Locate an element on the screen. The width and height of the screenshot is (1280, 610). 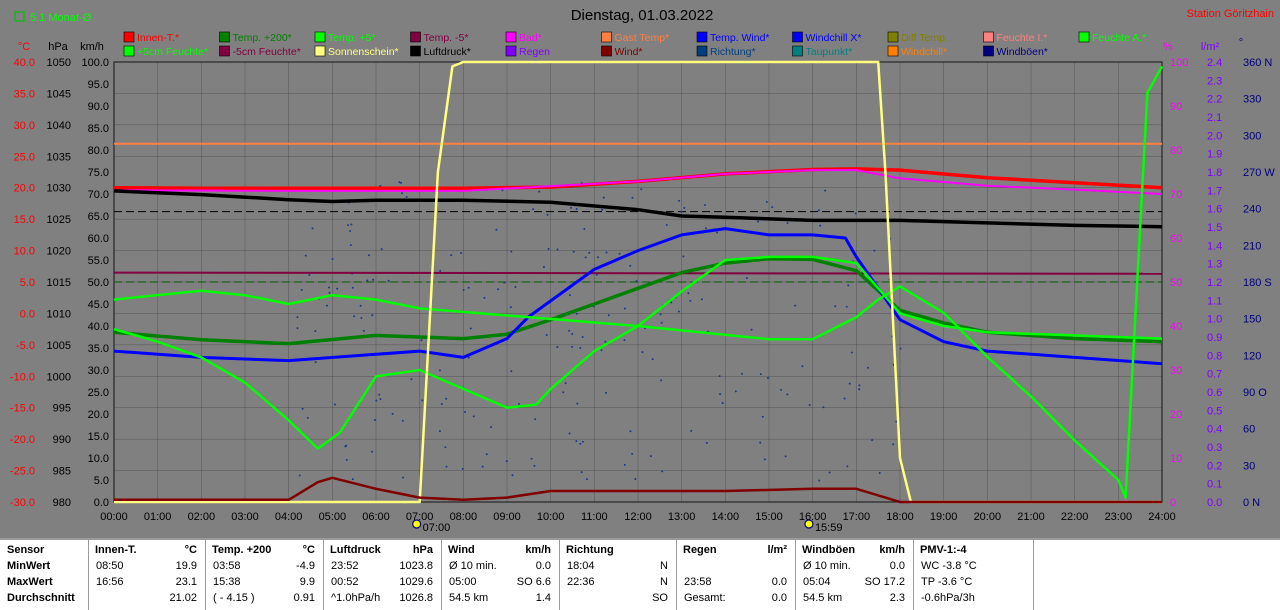
rain-tick-label: 0.3 is located at coordinates (1214, 448).